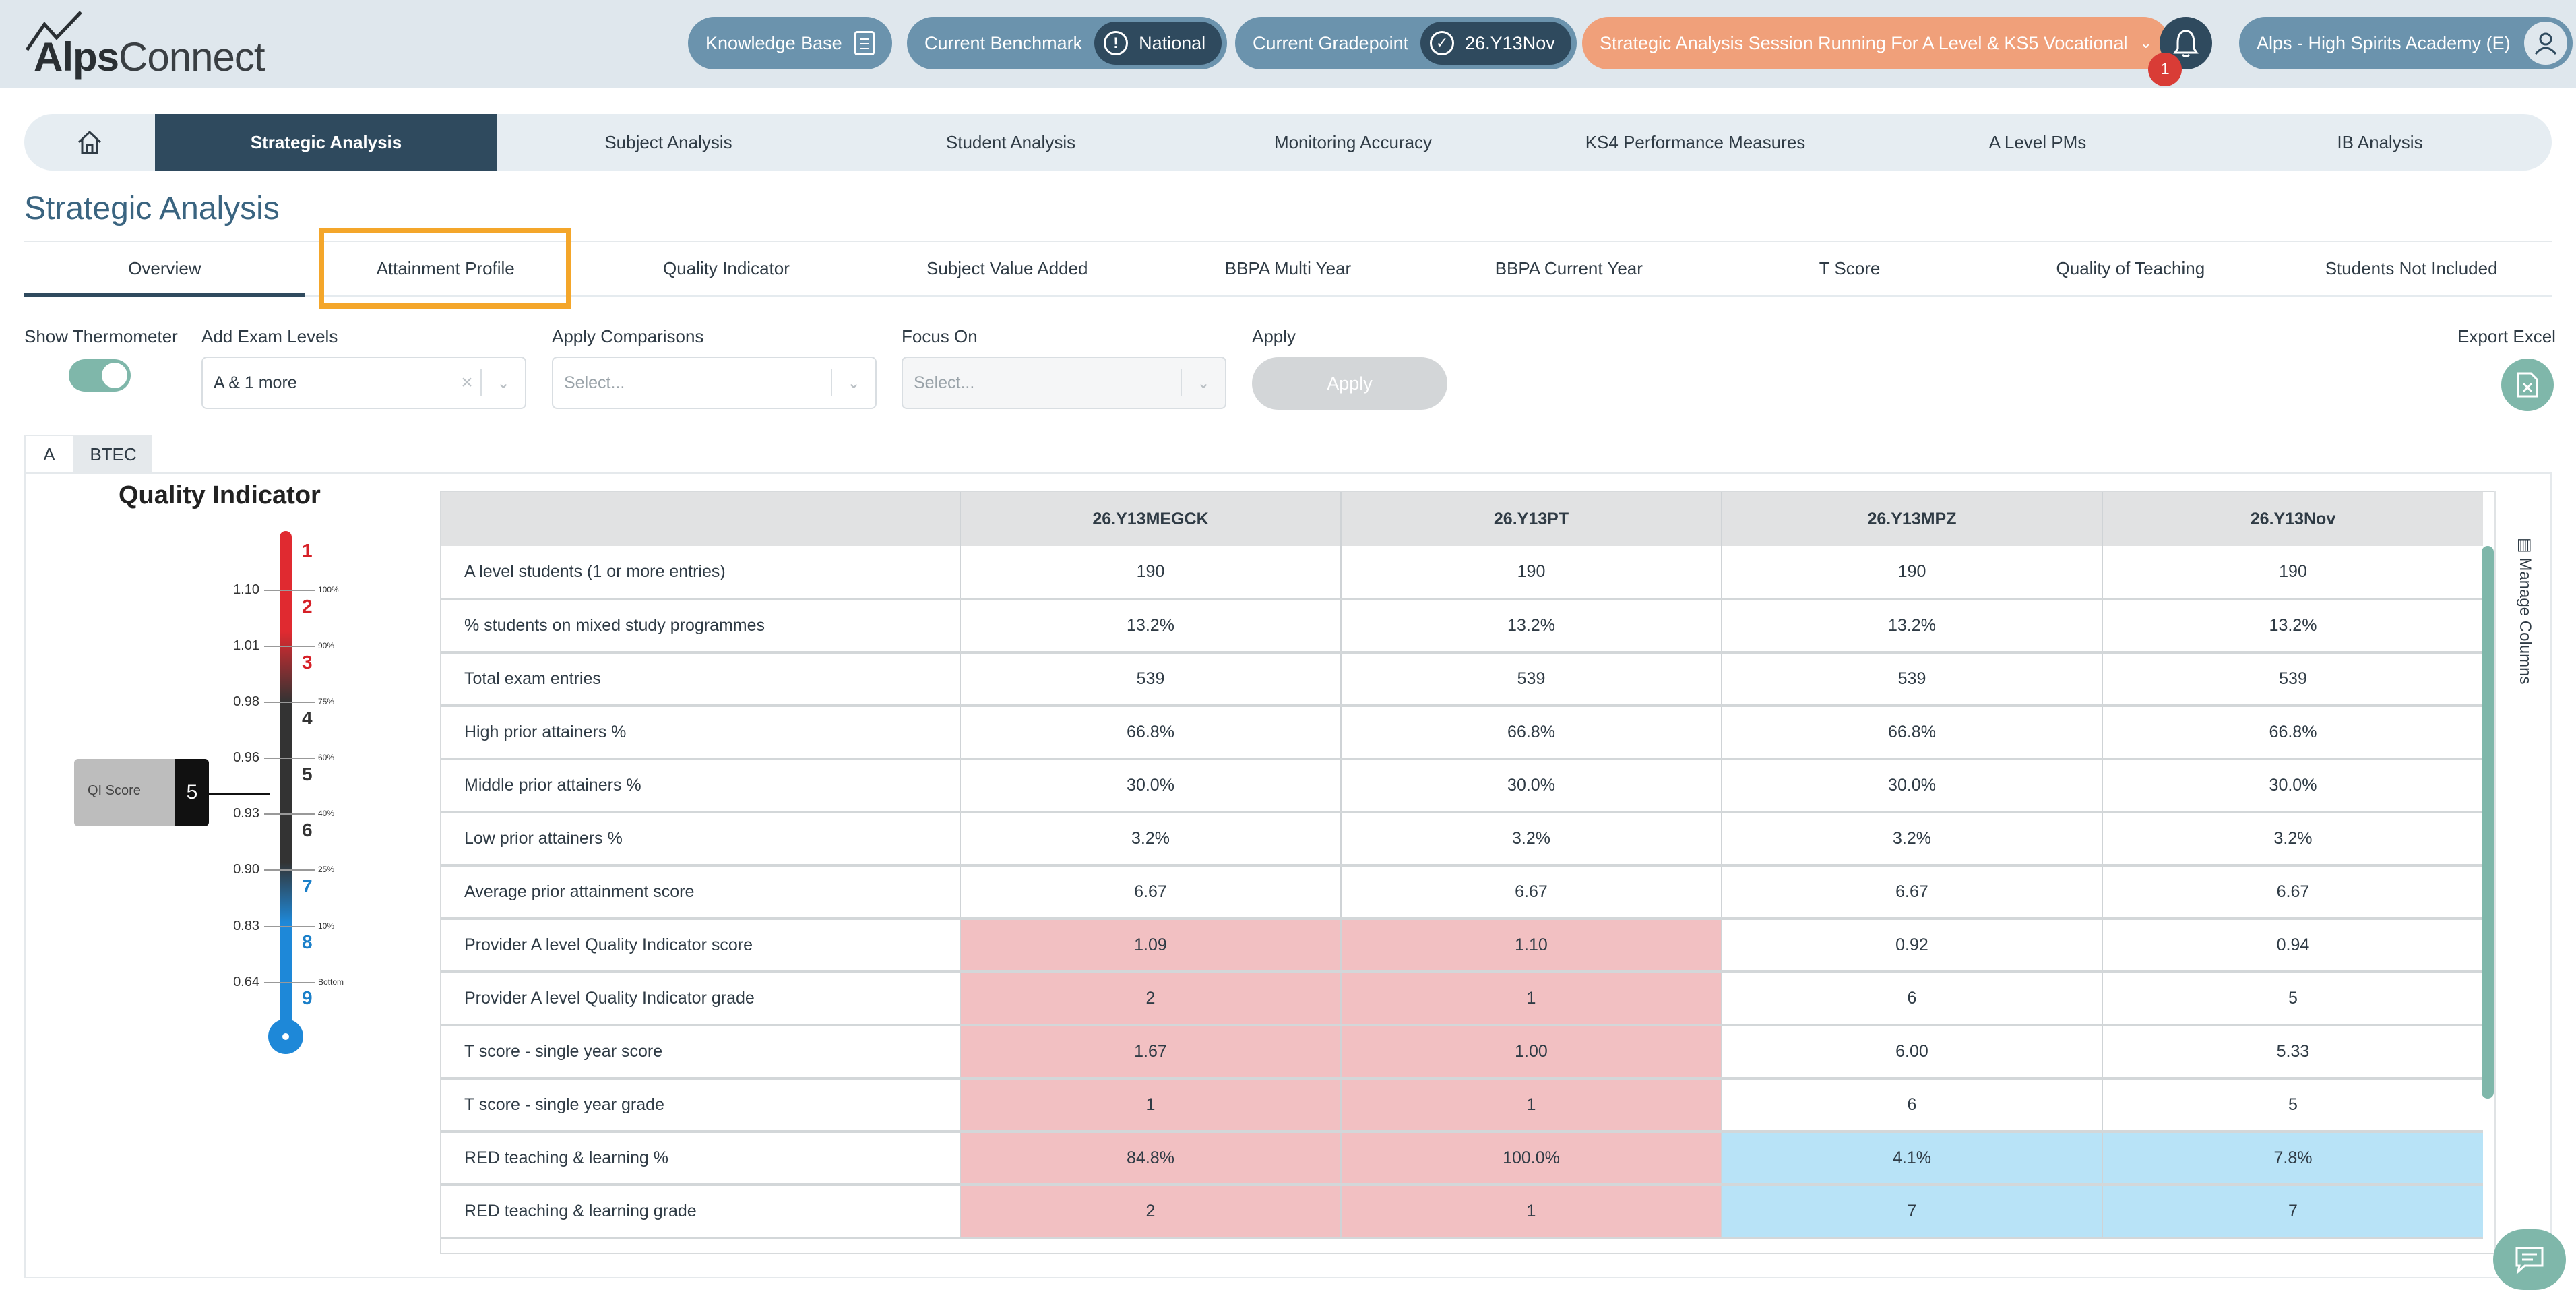 Image resolution: width=2576 pixels, height=1296 pixels. Describe the element at coordinates (1462, 839) in the screenshot. I see `table-row: Low prior attainers % 3.2% 3.2% 3.2% 3.2%` at that location.